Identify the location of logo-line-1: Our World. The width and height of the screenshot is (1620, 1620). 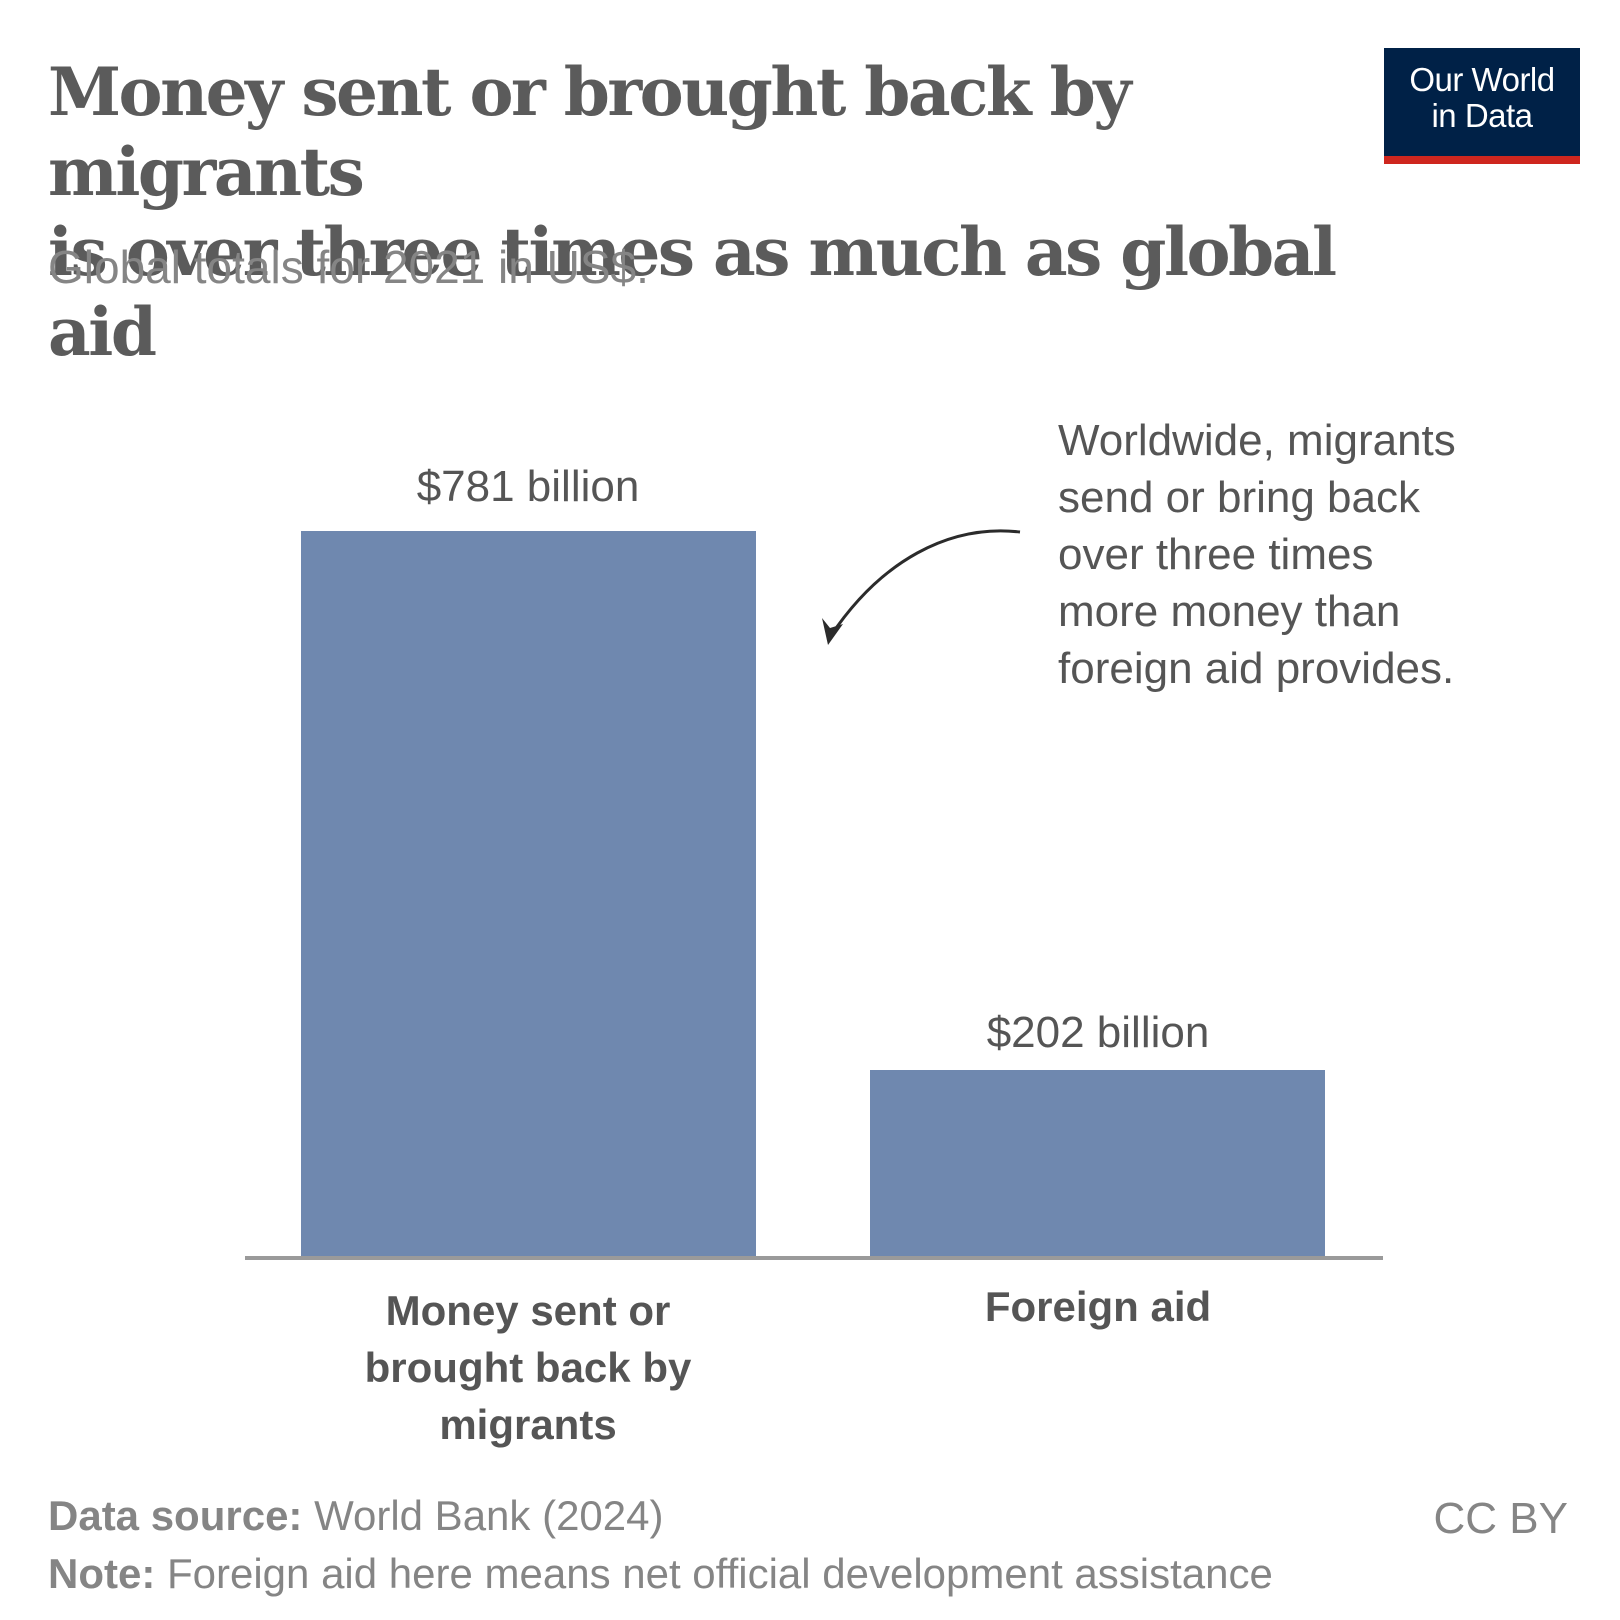
(1482, 79).